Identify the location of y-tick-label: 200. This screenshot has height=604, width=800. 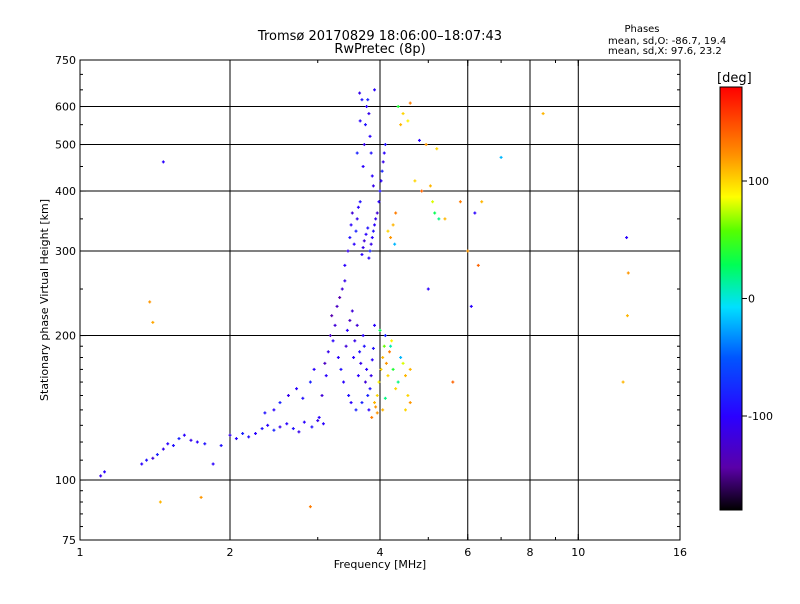
(65, 336).